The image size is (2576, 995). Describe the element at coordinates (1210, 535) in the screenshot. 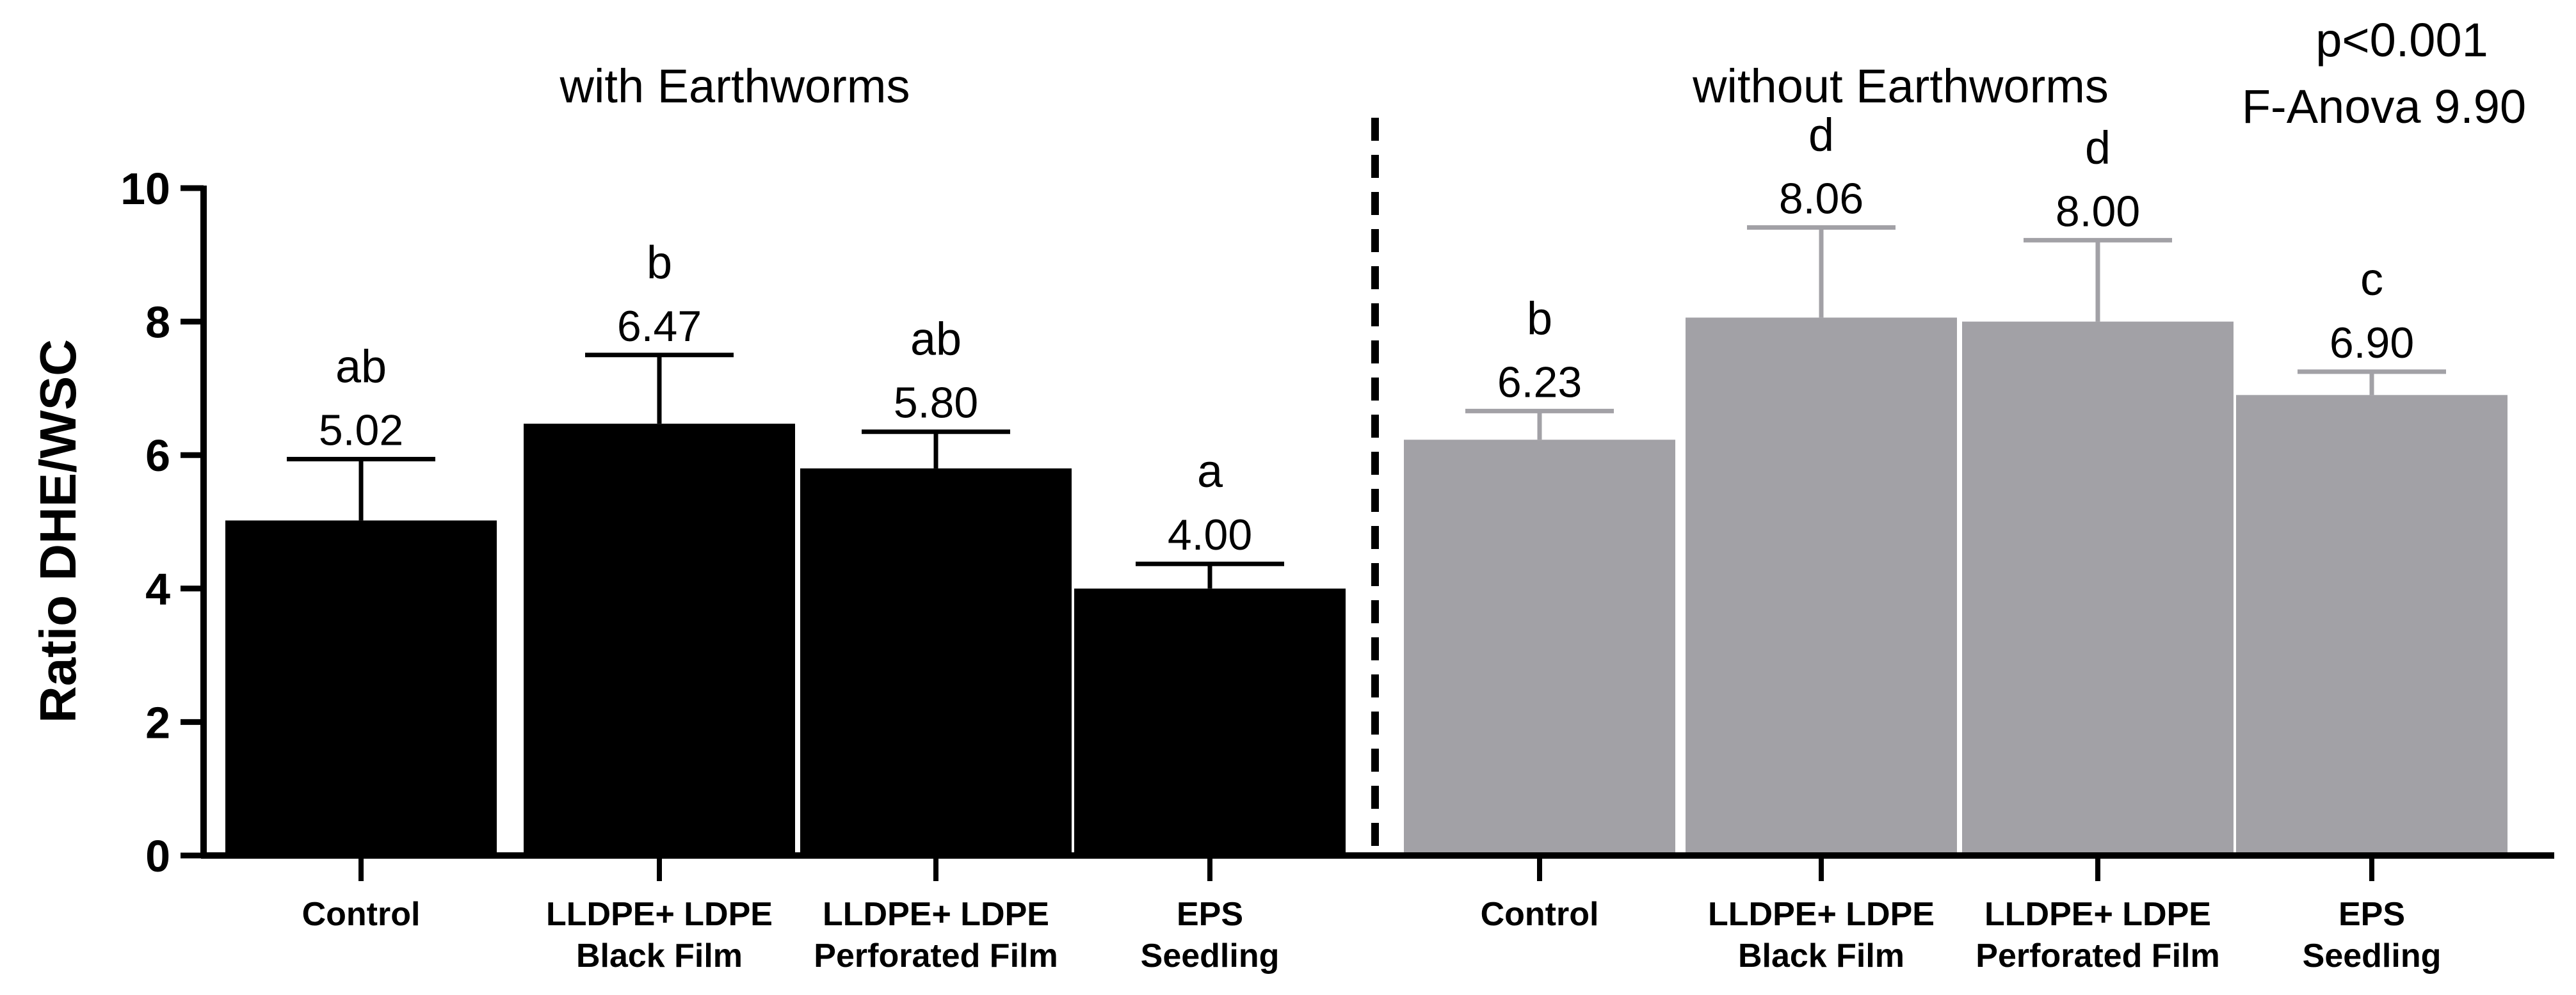

I see `value-label: 4.00` at that location.